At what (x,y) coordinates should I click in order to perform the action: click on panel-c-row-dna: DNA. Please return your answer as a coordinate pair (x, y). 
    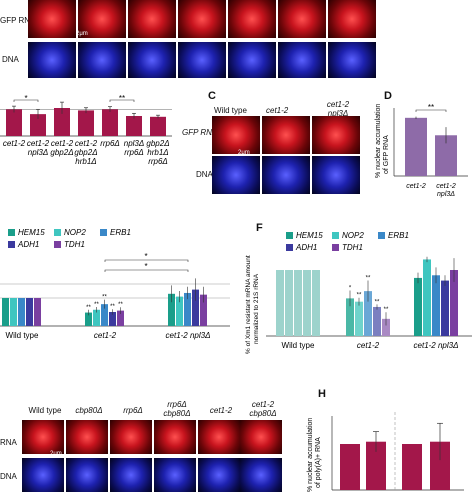
    Looking at the image, I should click on (204, 174).